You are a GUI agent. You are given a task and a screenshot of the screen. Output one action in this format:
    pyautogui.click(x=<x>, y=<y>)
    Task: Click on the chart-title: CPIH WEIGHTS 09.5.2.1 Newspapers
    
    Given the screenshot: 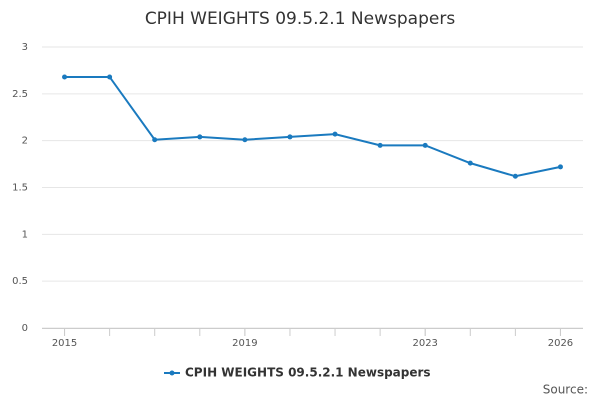 What is the action you would take?
    pyautogui.click(x=300, y=19)
    